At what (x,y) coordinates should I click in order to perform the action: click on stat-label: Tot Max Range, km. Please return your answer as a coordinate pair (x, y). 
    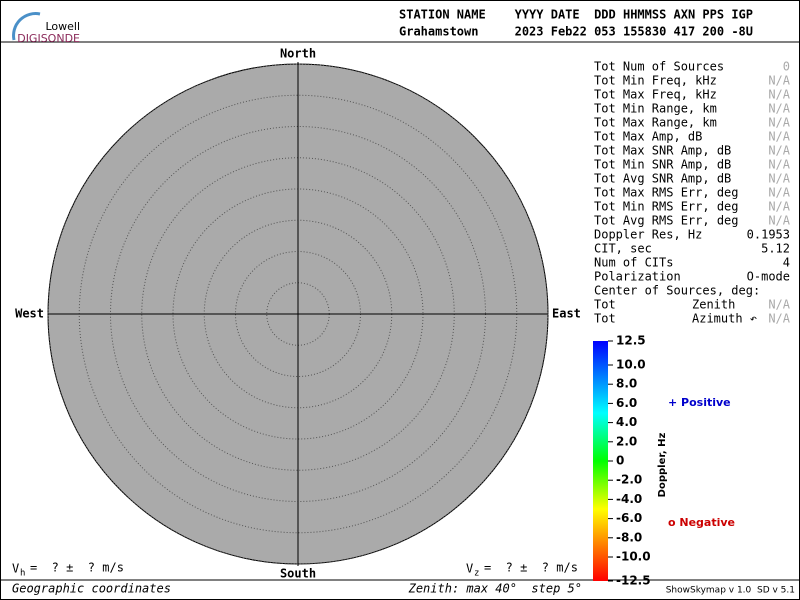
    Looking at the image, I should click on (655, 123).